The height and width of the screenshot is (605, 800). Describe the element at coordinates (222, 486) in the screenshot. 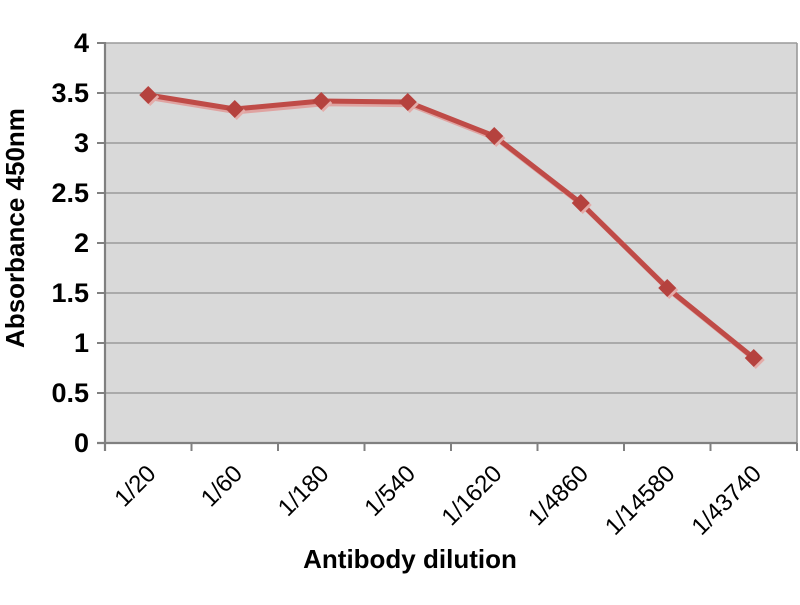

I see `x-tick-label: 1/60` at that location.